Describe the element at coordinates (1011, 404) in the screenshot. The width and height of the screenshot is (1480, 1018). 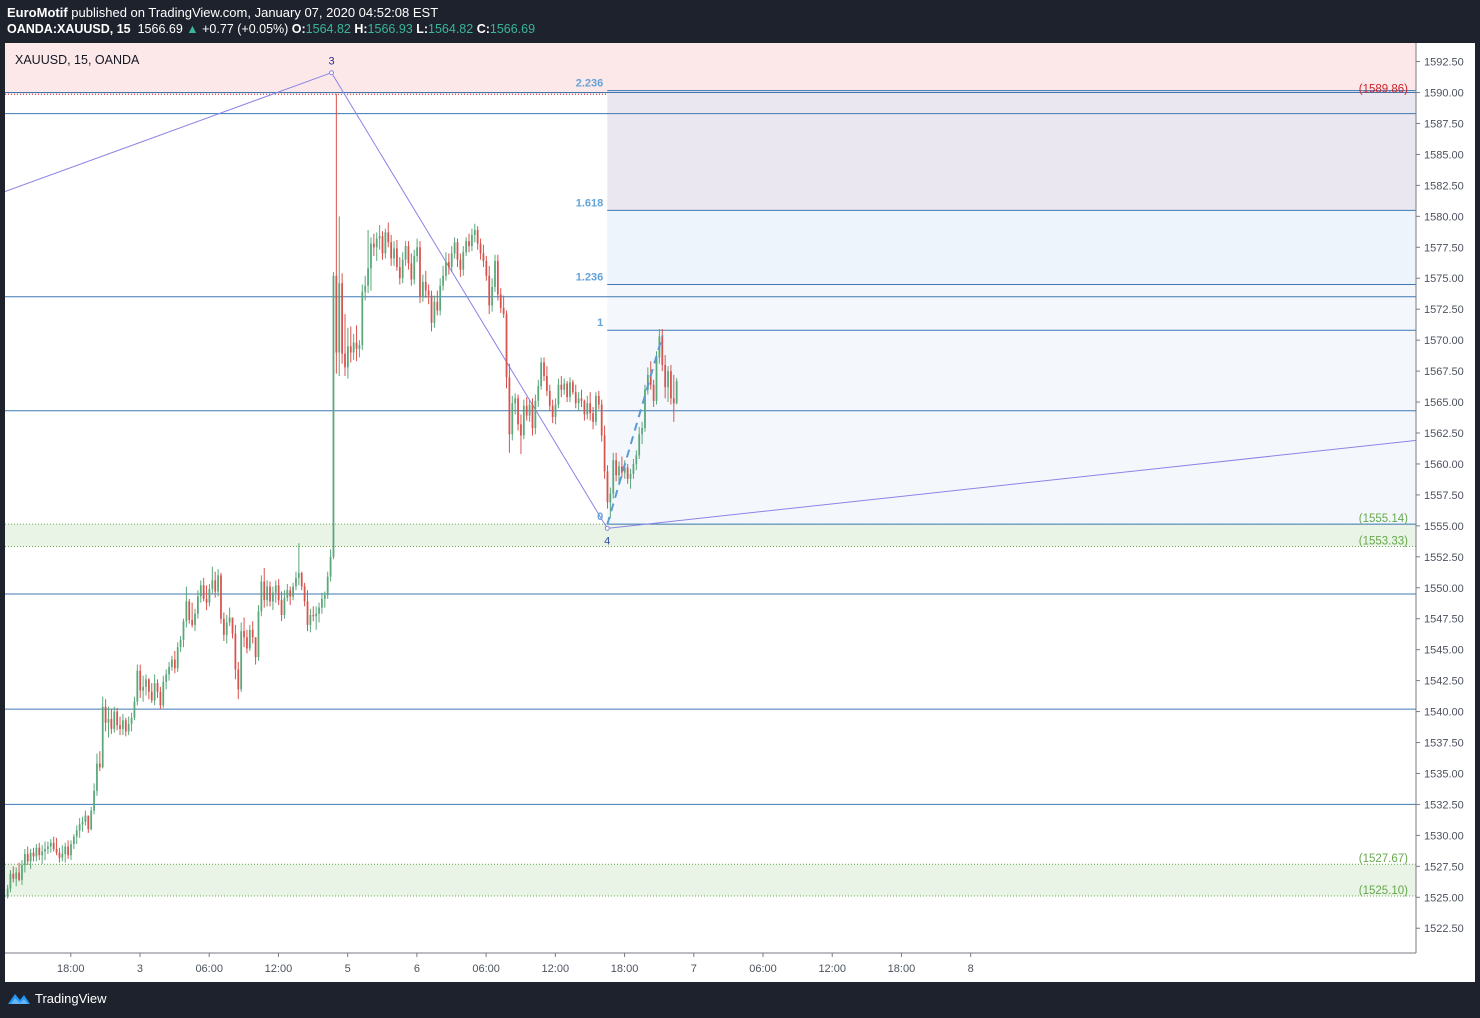
I see `fib-zone-low` at that location.